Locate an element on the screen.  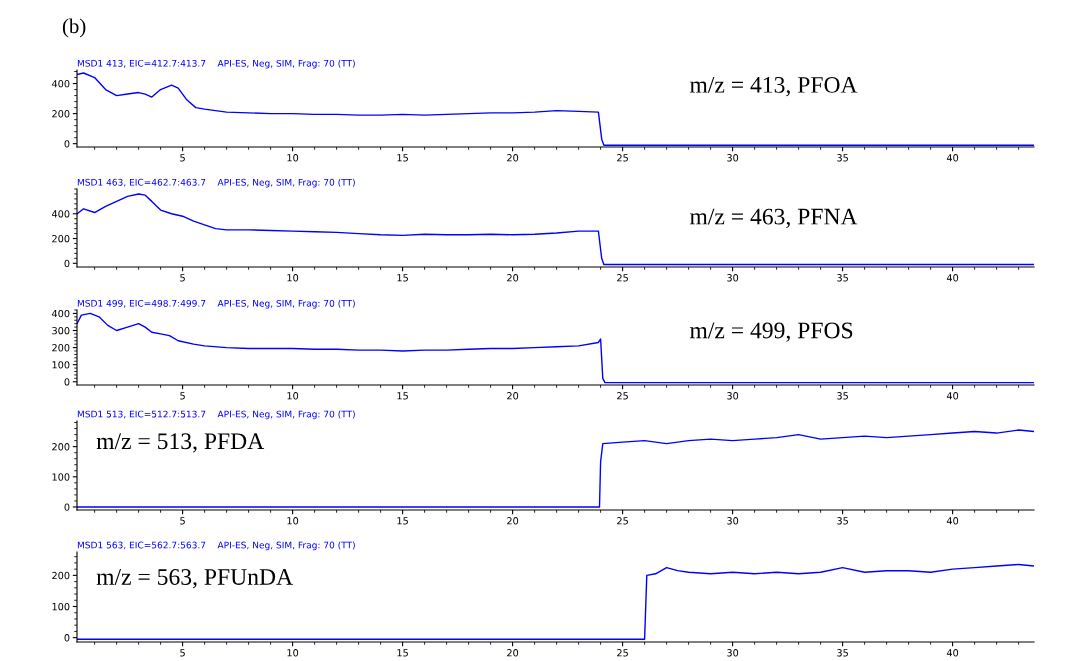
annotation: m/z = 499, PFOS is located at coordinates (771, 332).